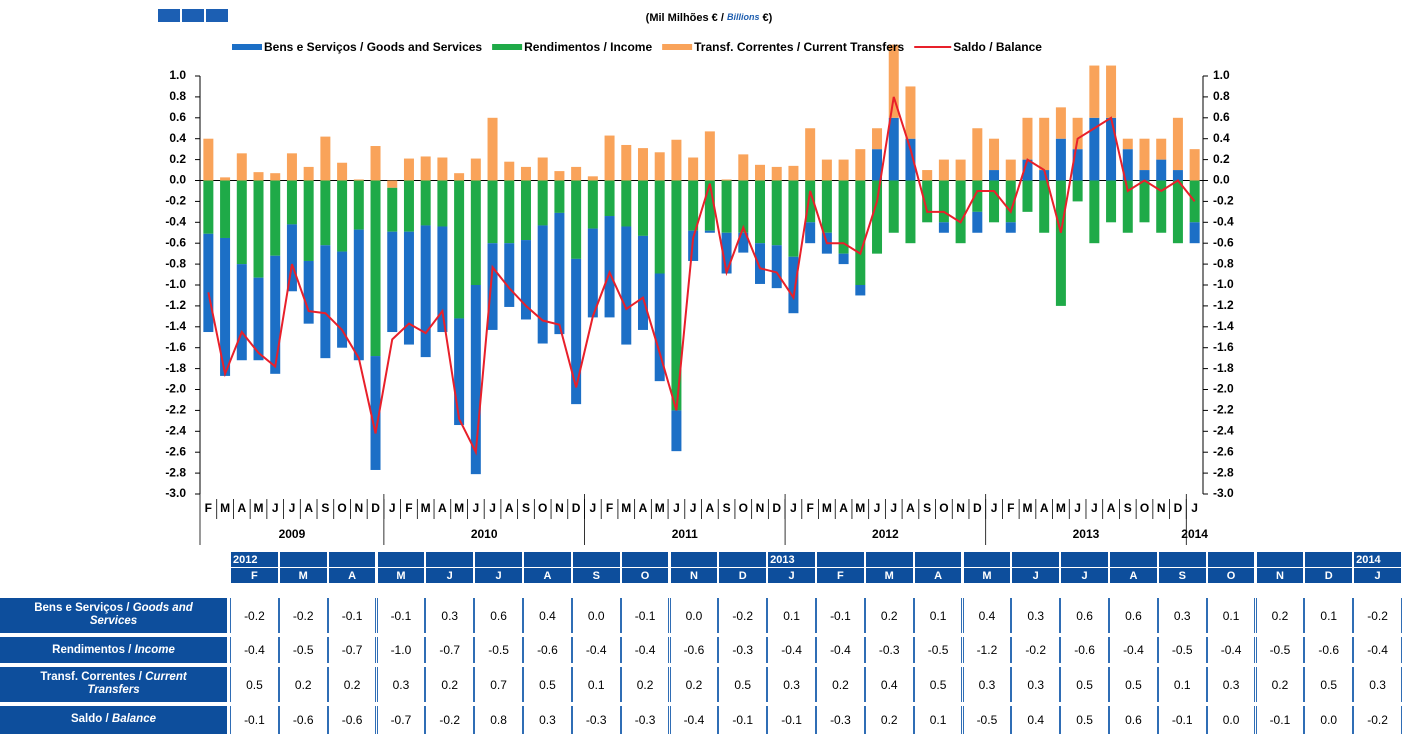 The width and height of the screenshot is (1402, 735). Describe the element at coordinates (686, 18) in the screenshot. I see `subtitle-part: (Mil Milhões € /` at that location.